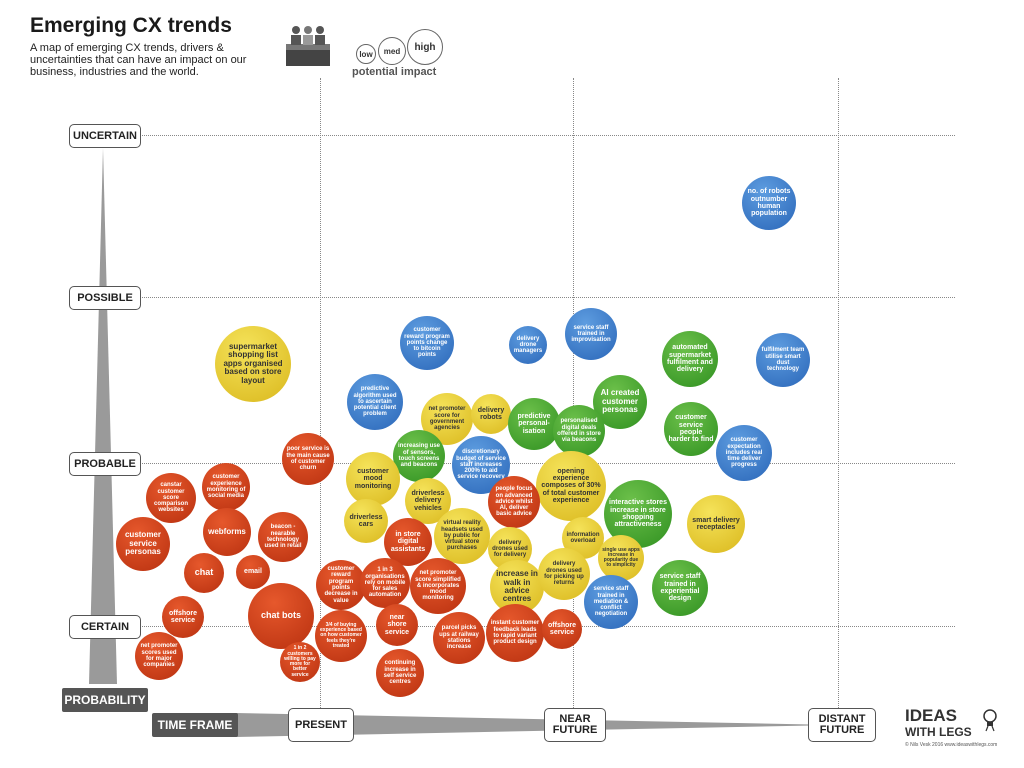 This screenshot has width=1024, height=768. What do you see at coordinates (691, 429) in the screenshot?
I see `trend-bubble: customer service people harder to find` at bounding box center [691, 429].